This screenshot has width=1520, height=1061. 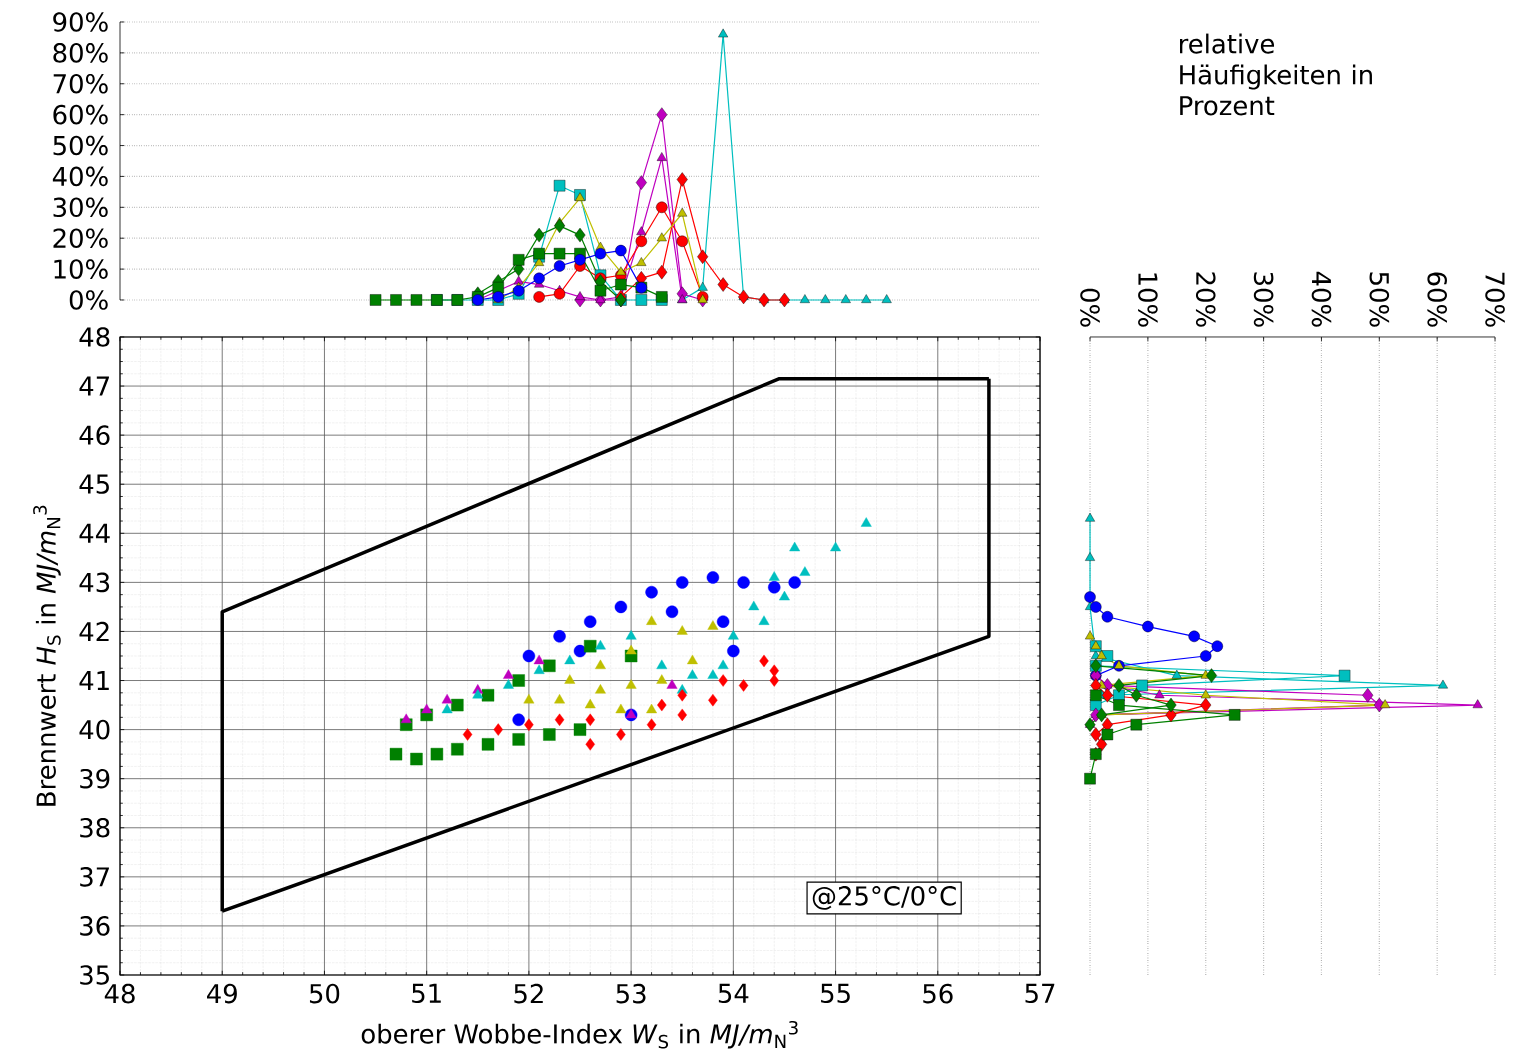 What do you see at coordinates (324, 993) in the screenshot?
I see `x-tick-label: 50` at bounding box center [324, 993].